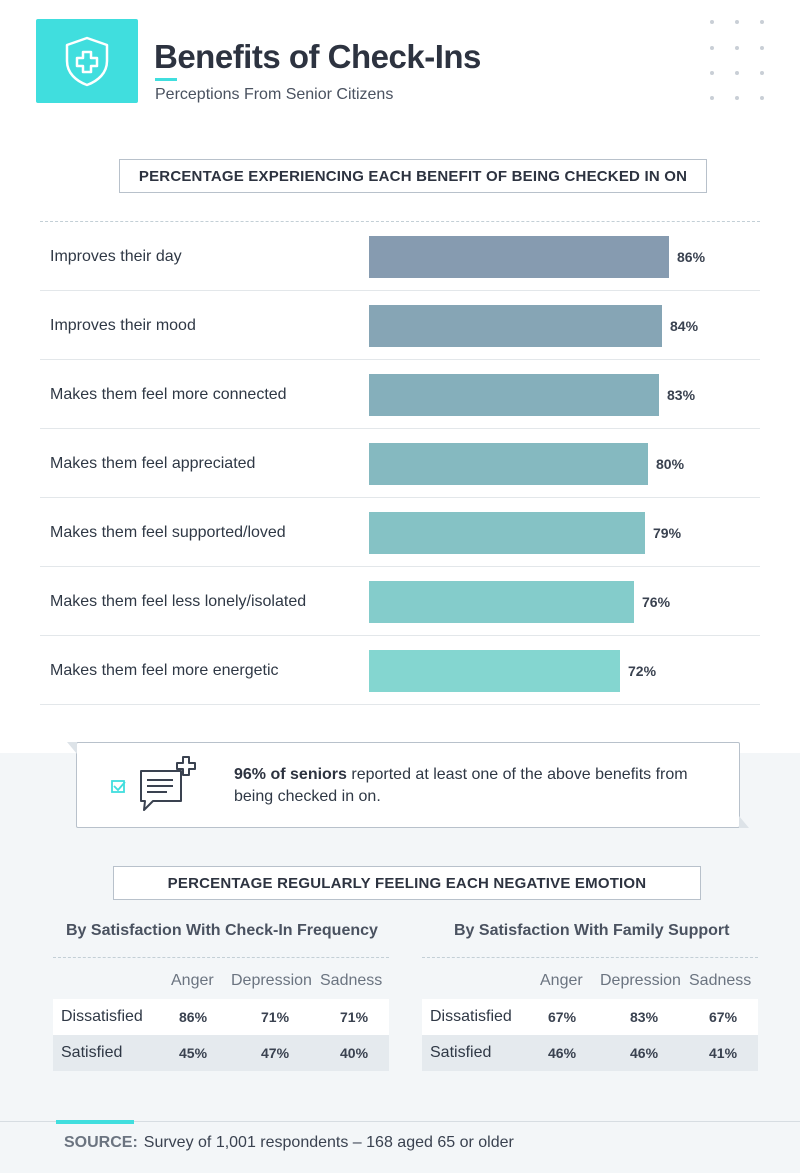 The image size is (800, 1173). I want to click on table-row: Satisfied 46% 46% 41%, so click(590, 1053).